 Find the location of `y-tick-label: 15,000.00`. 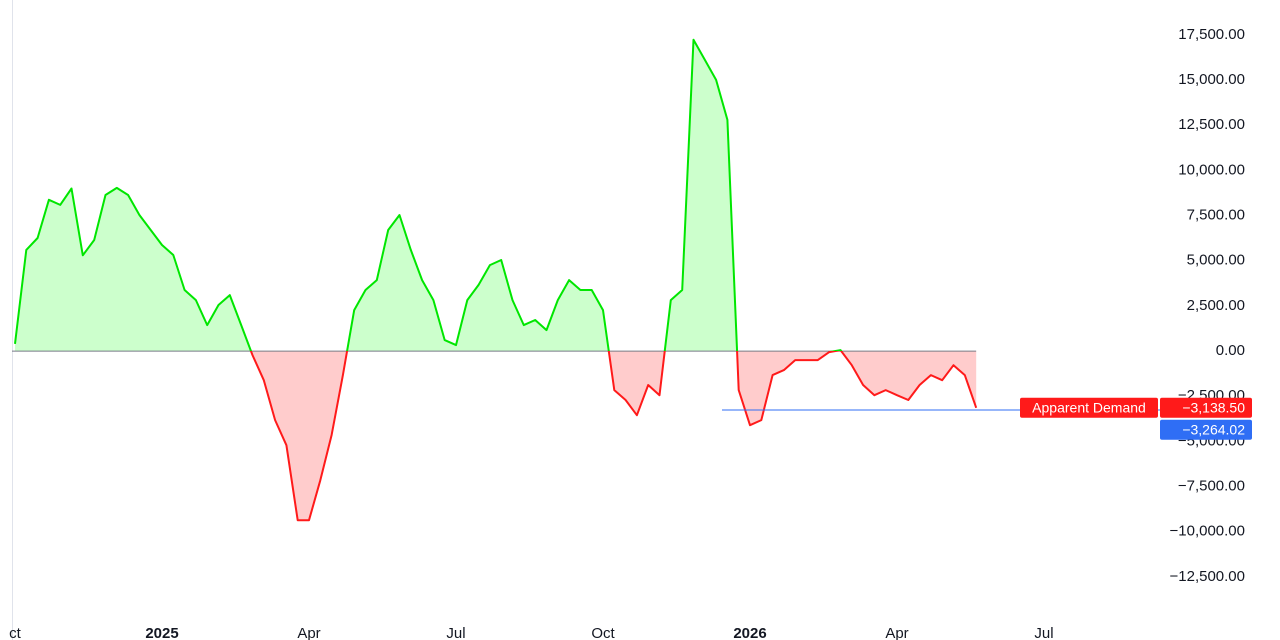

y-tick-label: 15,000.00 is located at coordinates (1211, 79).